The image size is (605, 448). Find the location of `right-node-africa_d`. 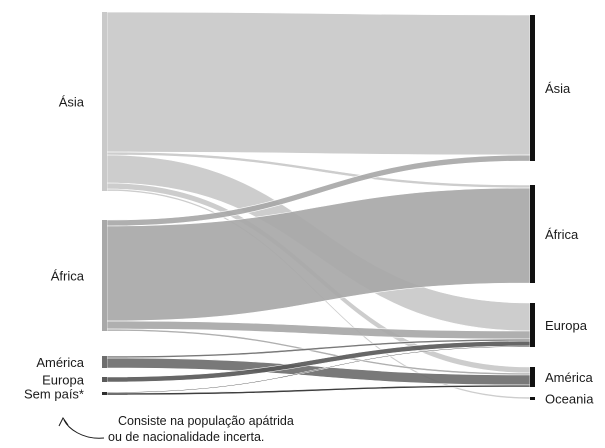

right-node-africa_d is located at coordinates (532, 234).